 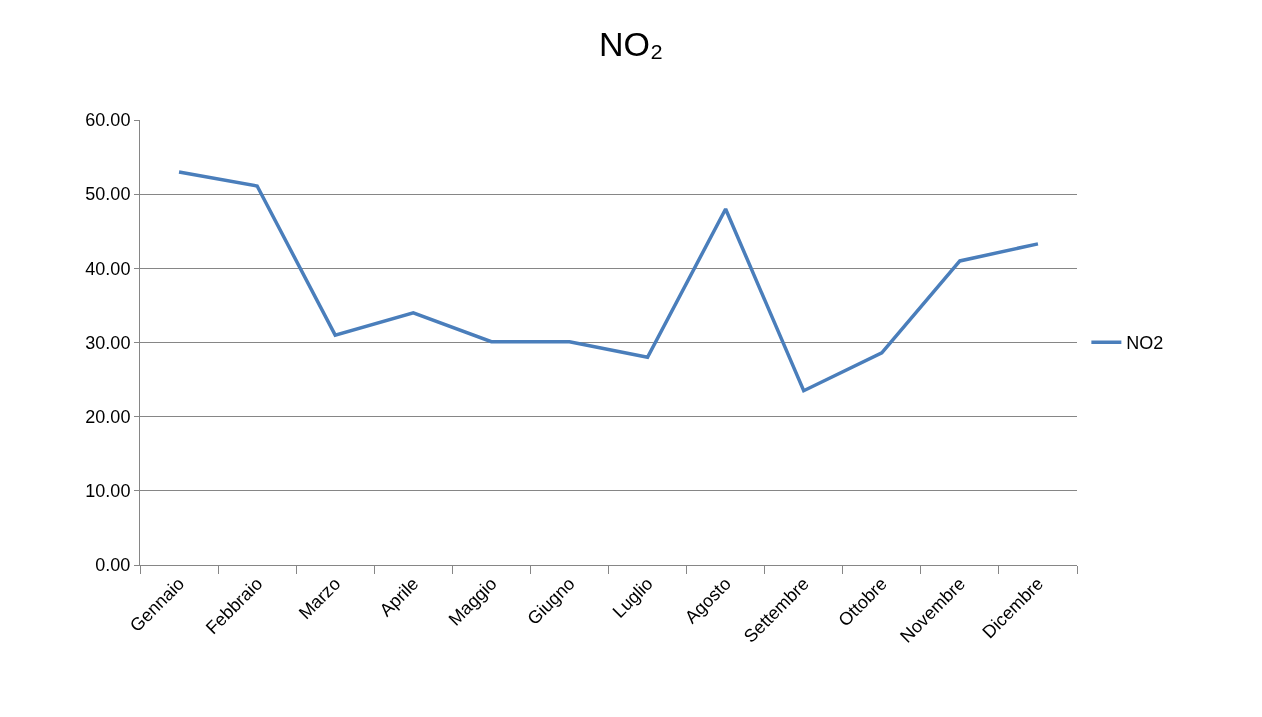 What do you see at coordinates (113, 565) in the screenshot?
I see `y-tick-label: 0.00` at bounding box center [113, 565].